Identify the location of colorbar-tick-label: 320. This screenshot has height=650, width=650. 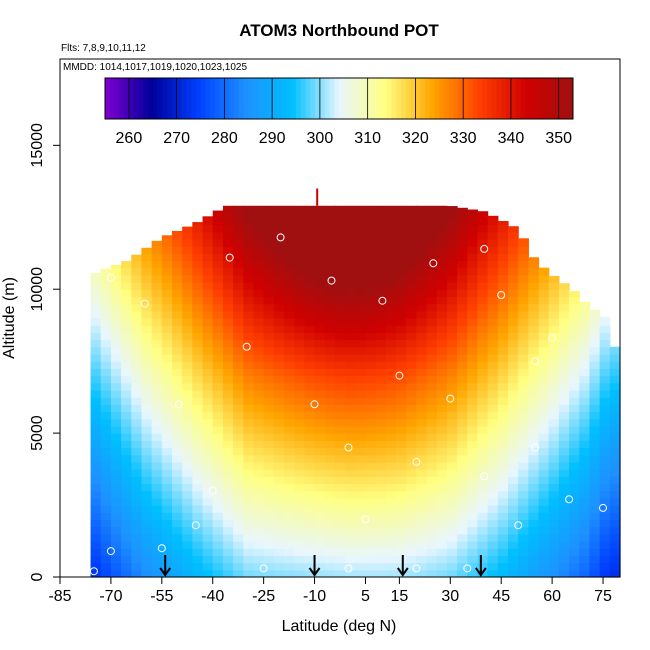
(415, 138).